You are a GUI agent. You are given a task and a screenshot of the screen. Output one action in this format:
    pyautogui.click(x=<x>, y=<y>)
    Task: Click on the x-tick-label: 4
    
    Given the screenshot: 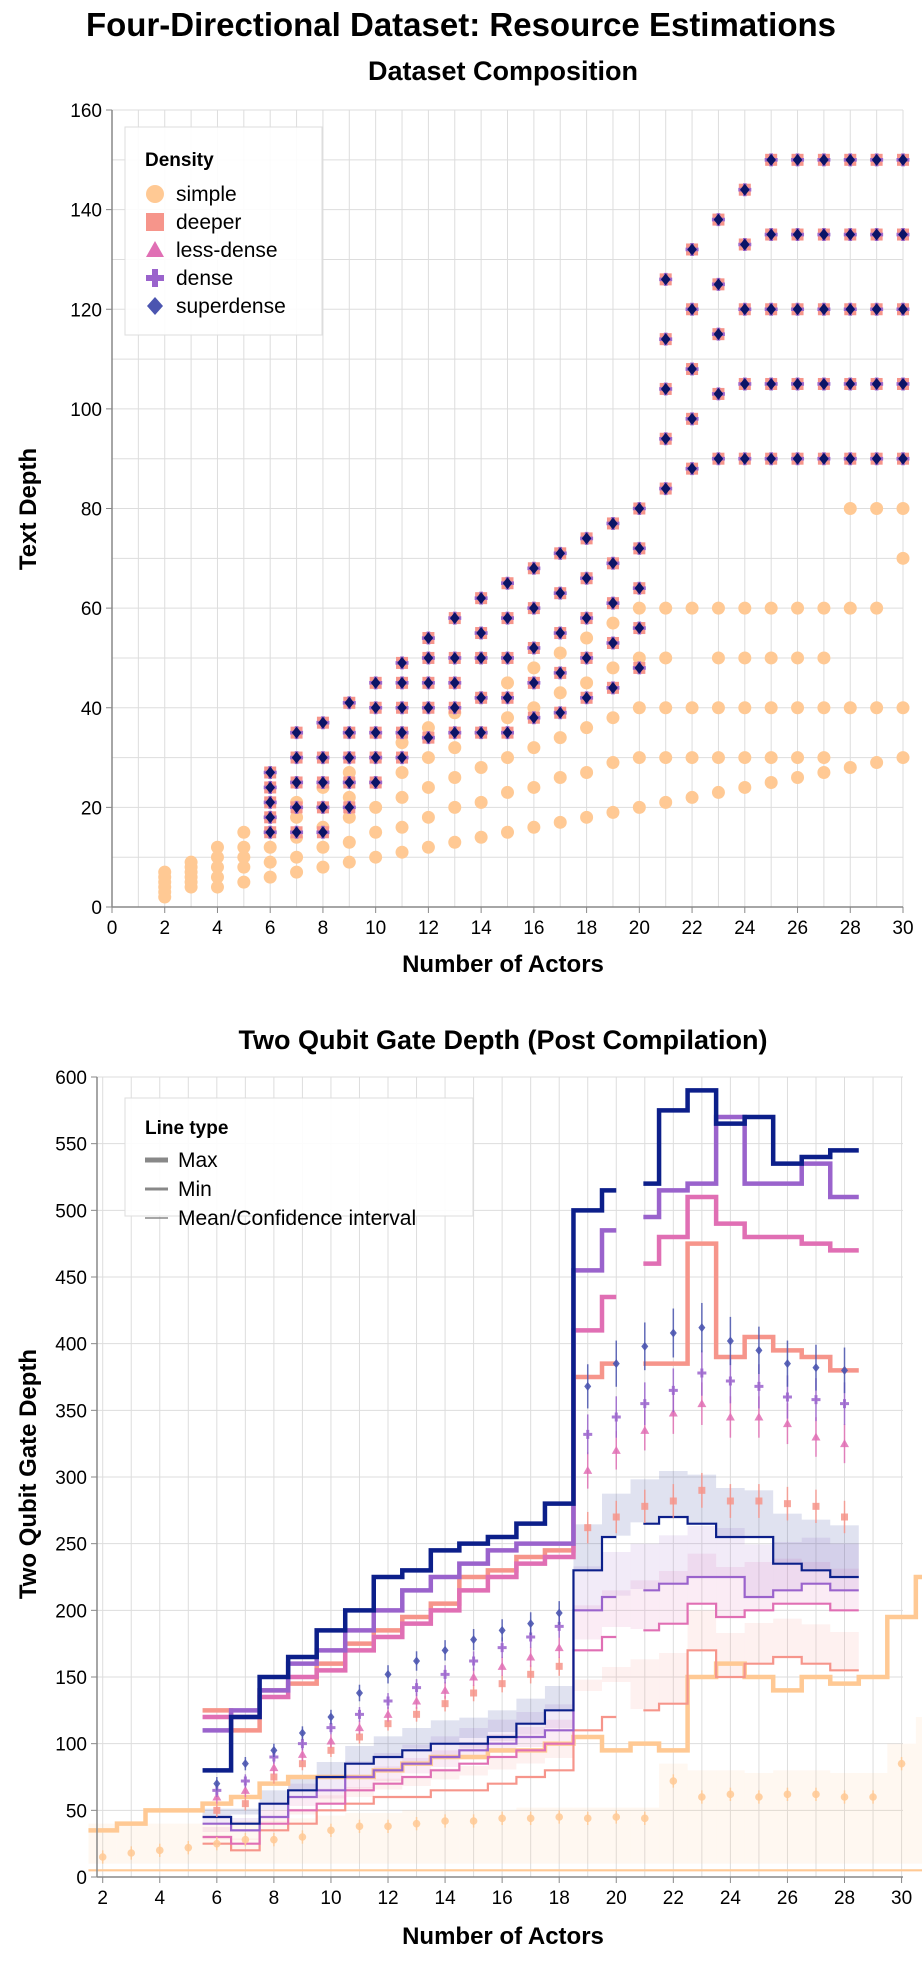 What is the action you would take?
    pyautogui.click(x=159, y=1898)
    